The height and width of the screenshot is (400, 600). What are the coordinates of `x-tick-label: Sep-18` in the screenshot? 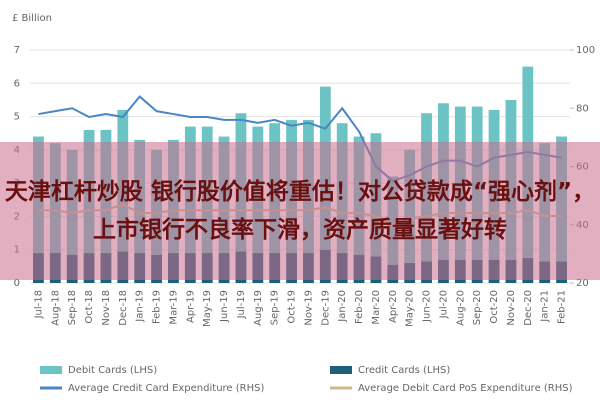 It's located at (72, 307).